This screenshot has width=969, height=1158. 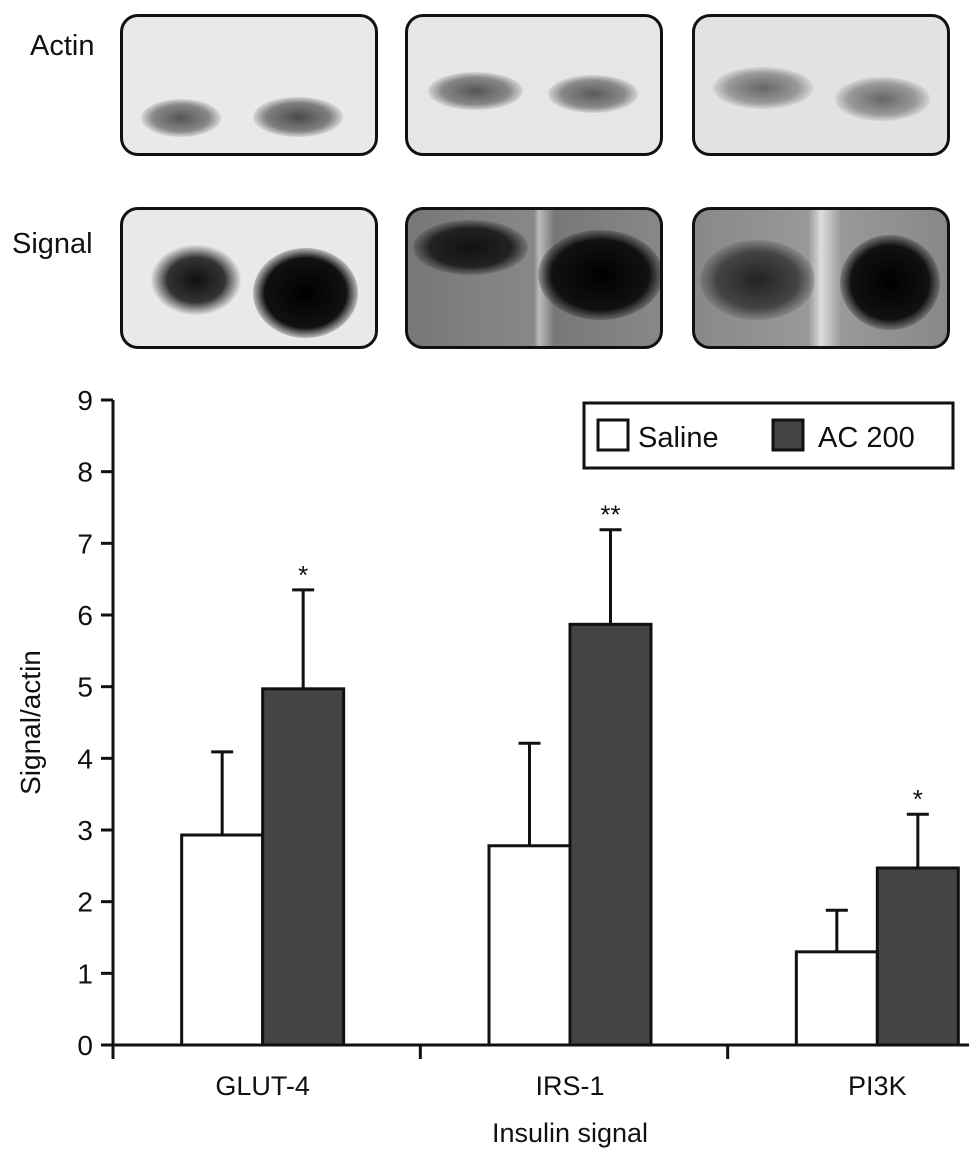 What do you see at coordinates (610, 515) in the screenshot?
I see `significance-marker: **` at bounding box center [610, 515].